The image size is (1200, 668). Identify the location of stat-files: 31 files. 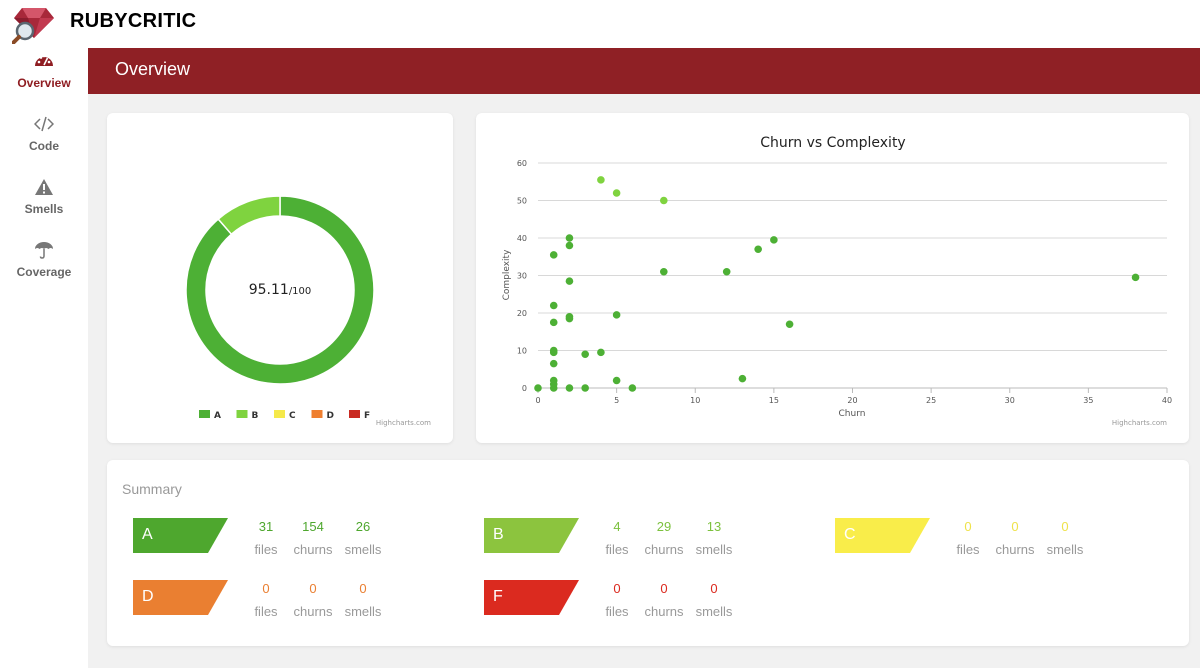
(266, 538).